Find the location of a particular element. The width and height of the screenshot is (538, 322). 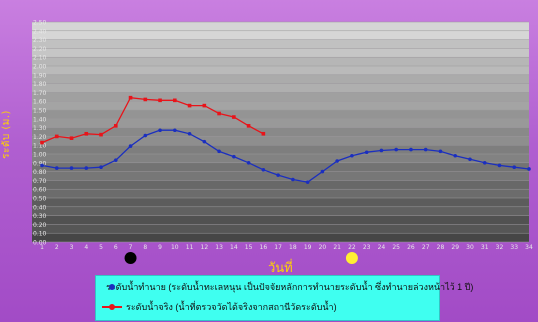

x-tick-label: 6 is located at coordinates (116, 247).